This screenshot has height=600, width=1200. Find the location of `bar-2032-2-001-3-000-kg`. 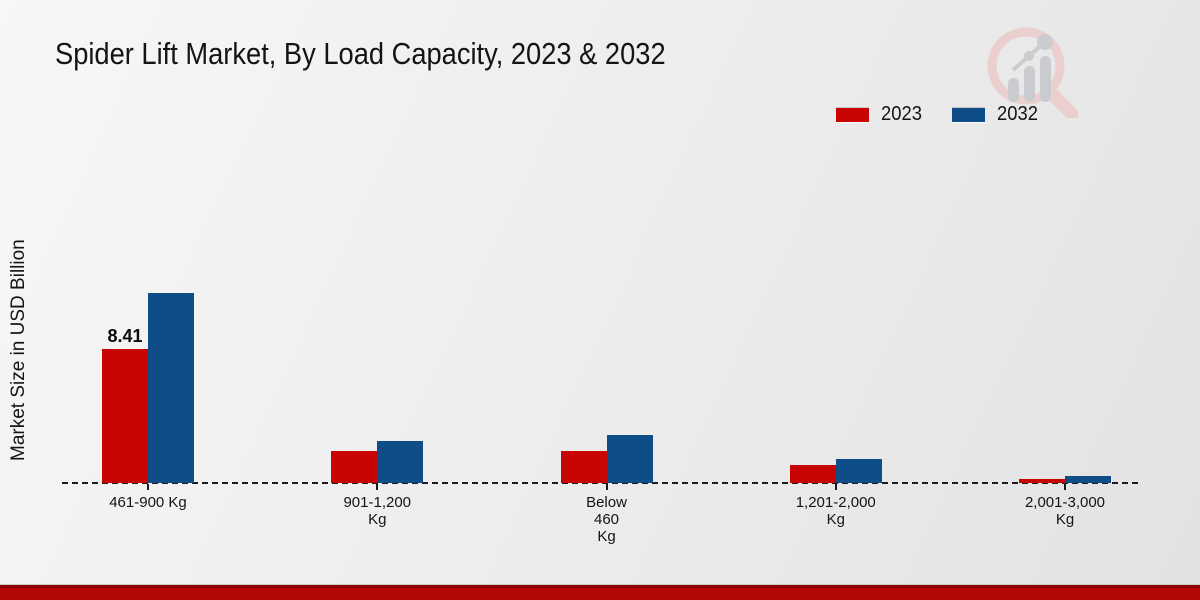

bar-2032-2-001-3-000-kg is located at coordinates (1088, 479).